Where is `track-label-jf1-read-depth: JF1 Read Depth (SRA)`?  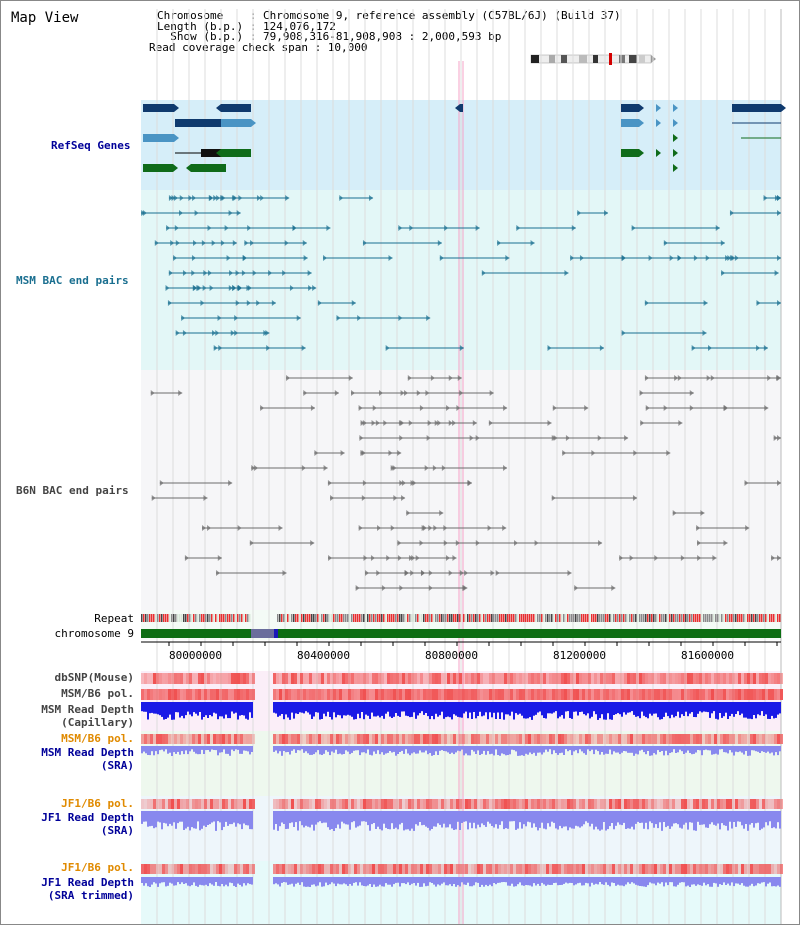 track-label-jf1-read-depth: JF1 Read Depth (SRA) is located at coordinates (87, 824).